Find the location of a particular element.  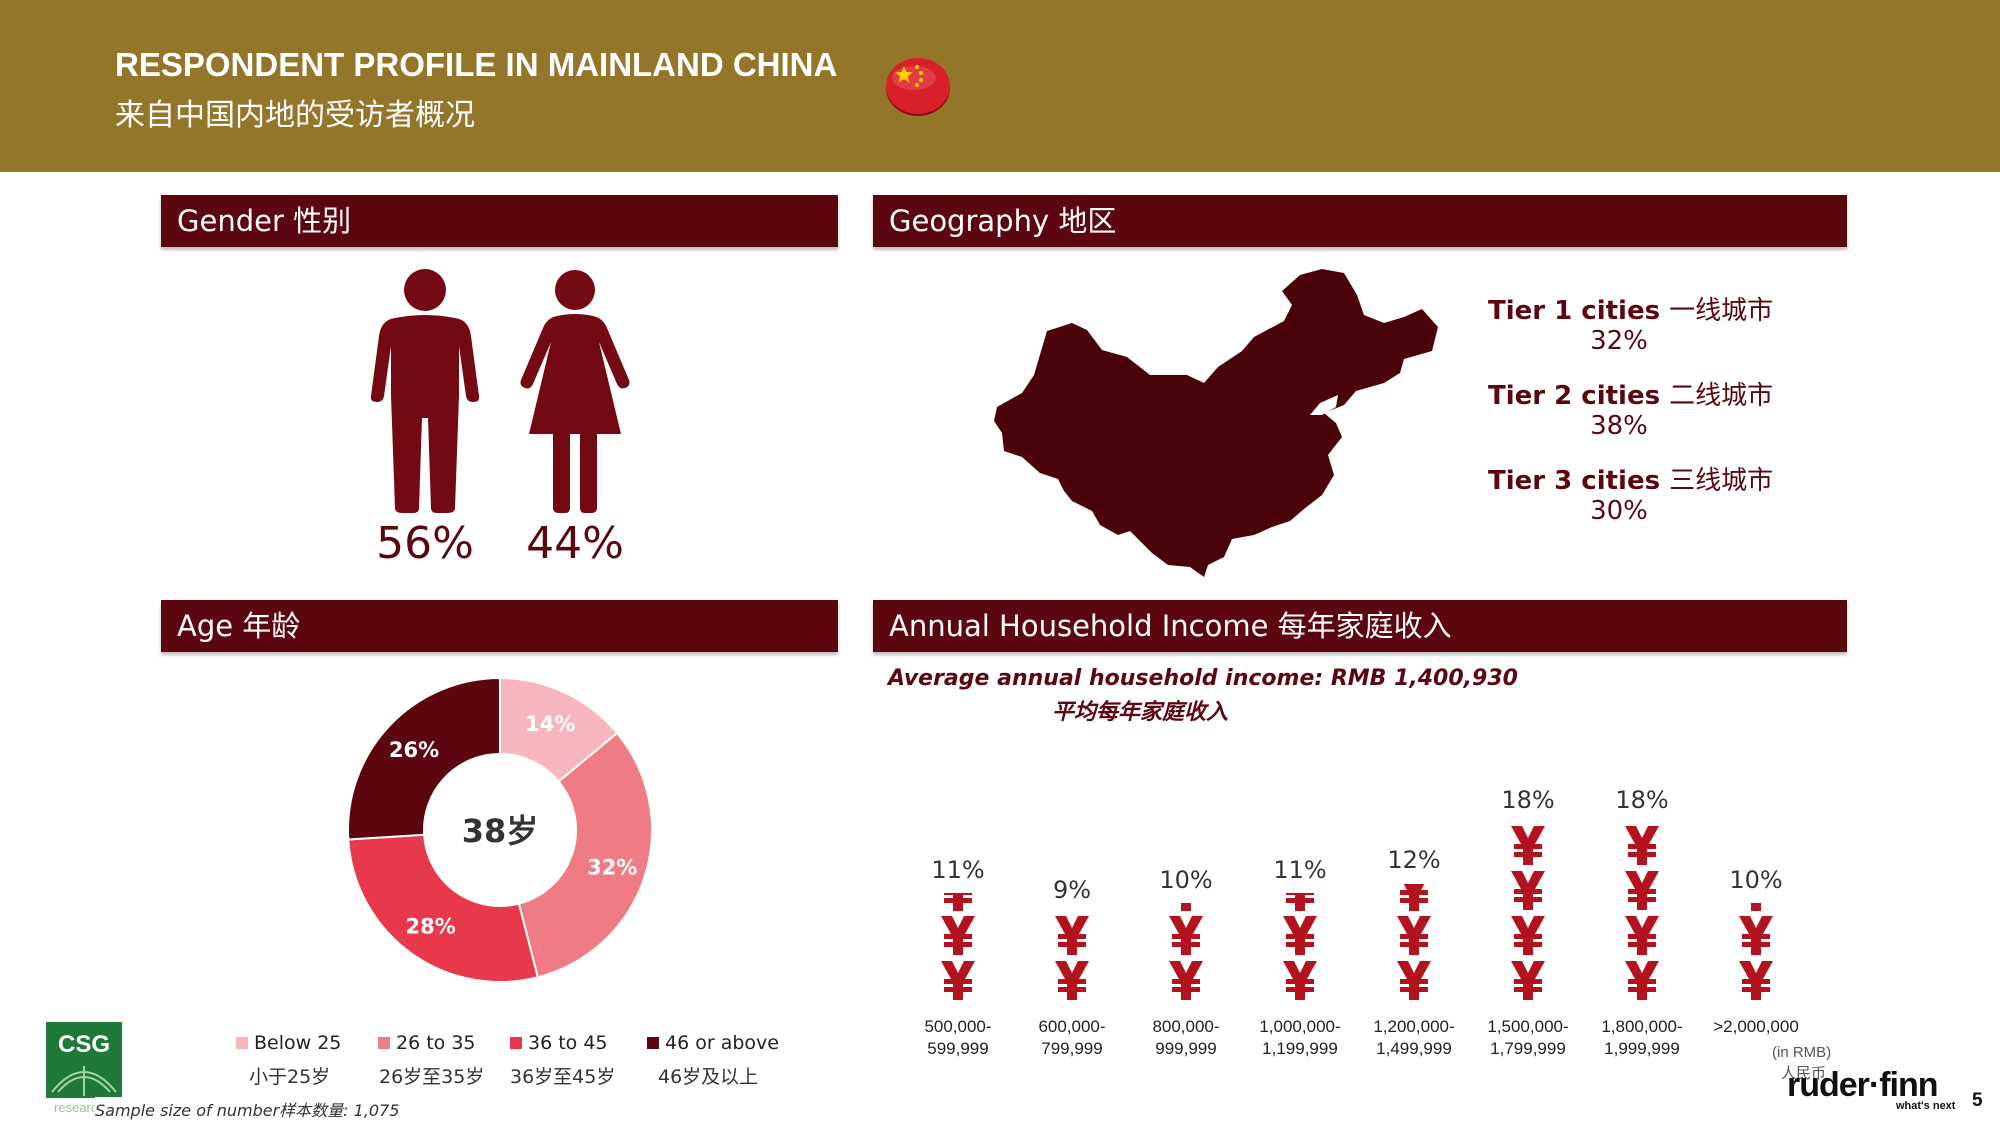

legend-46-above: 46 or above is located at coordinates (713, 1043).